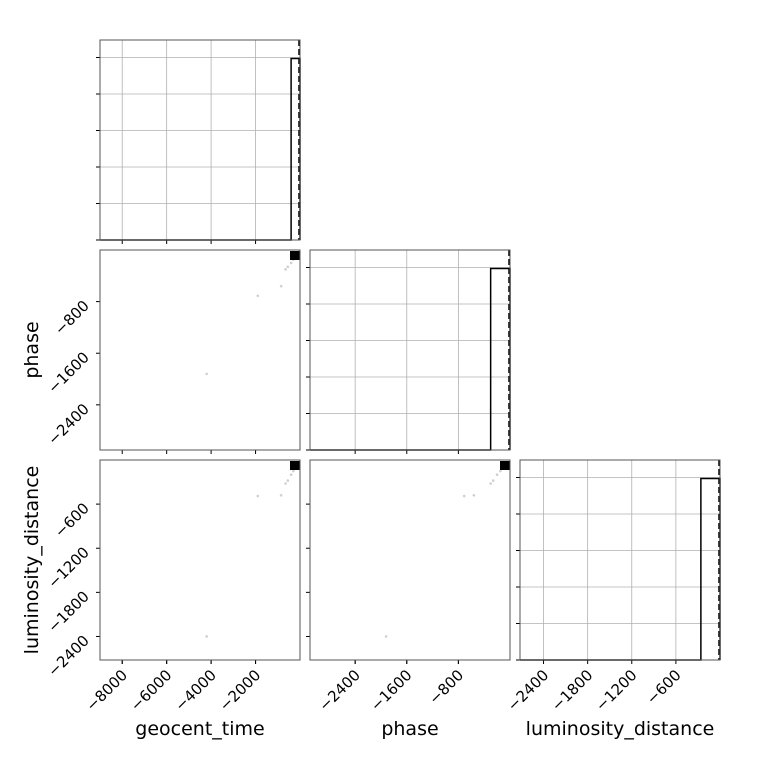 Image resolution: width=760 pixels, height=760 pixels. I want to click on y-tick-label: −600, so click(72, 520).